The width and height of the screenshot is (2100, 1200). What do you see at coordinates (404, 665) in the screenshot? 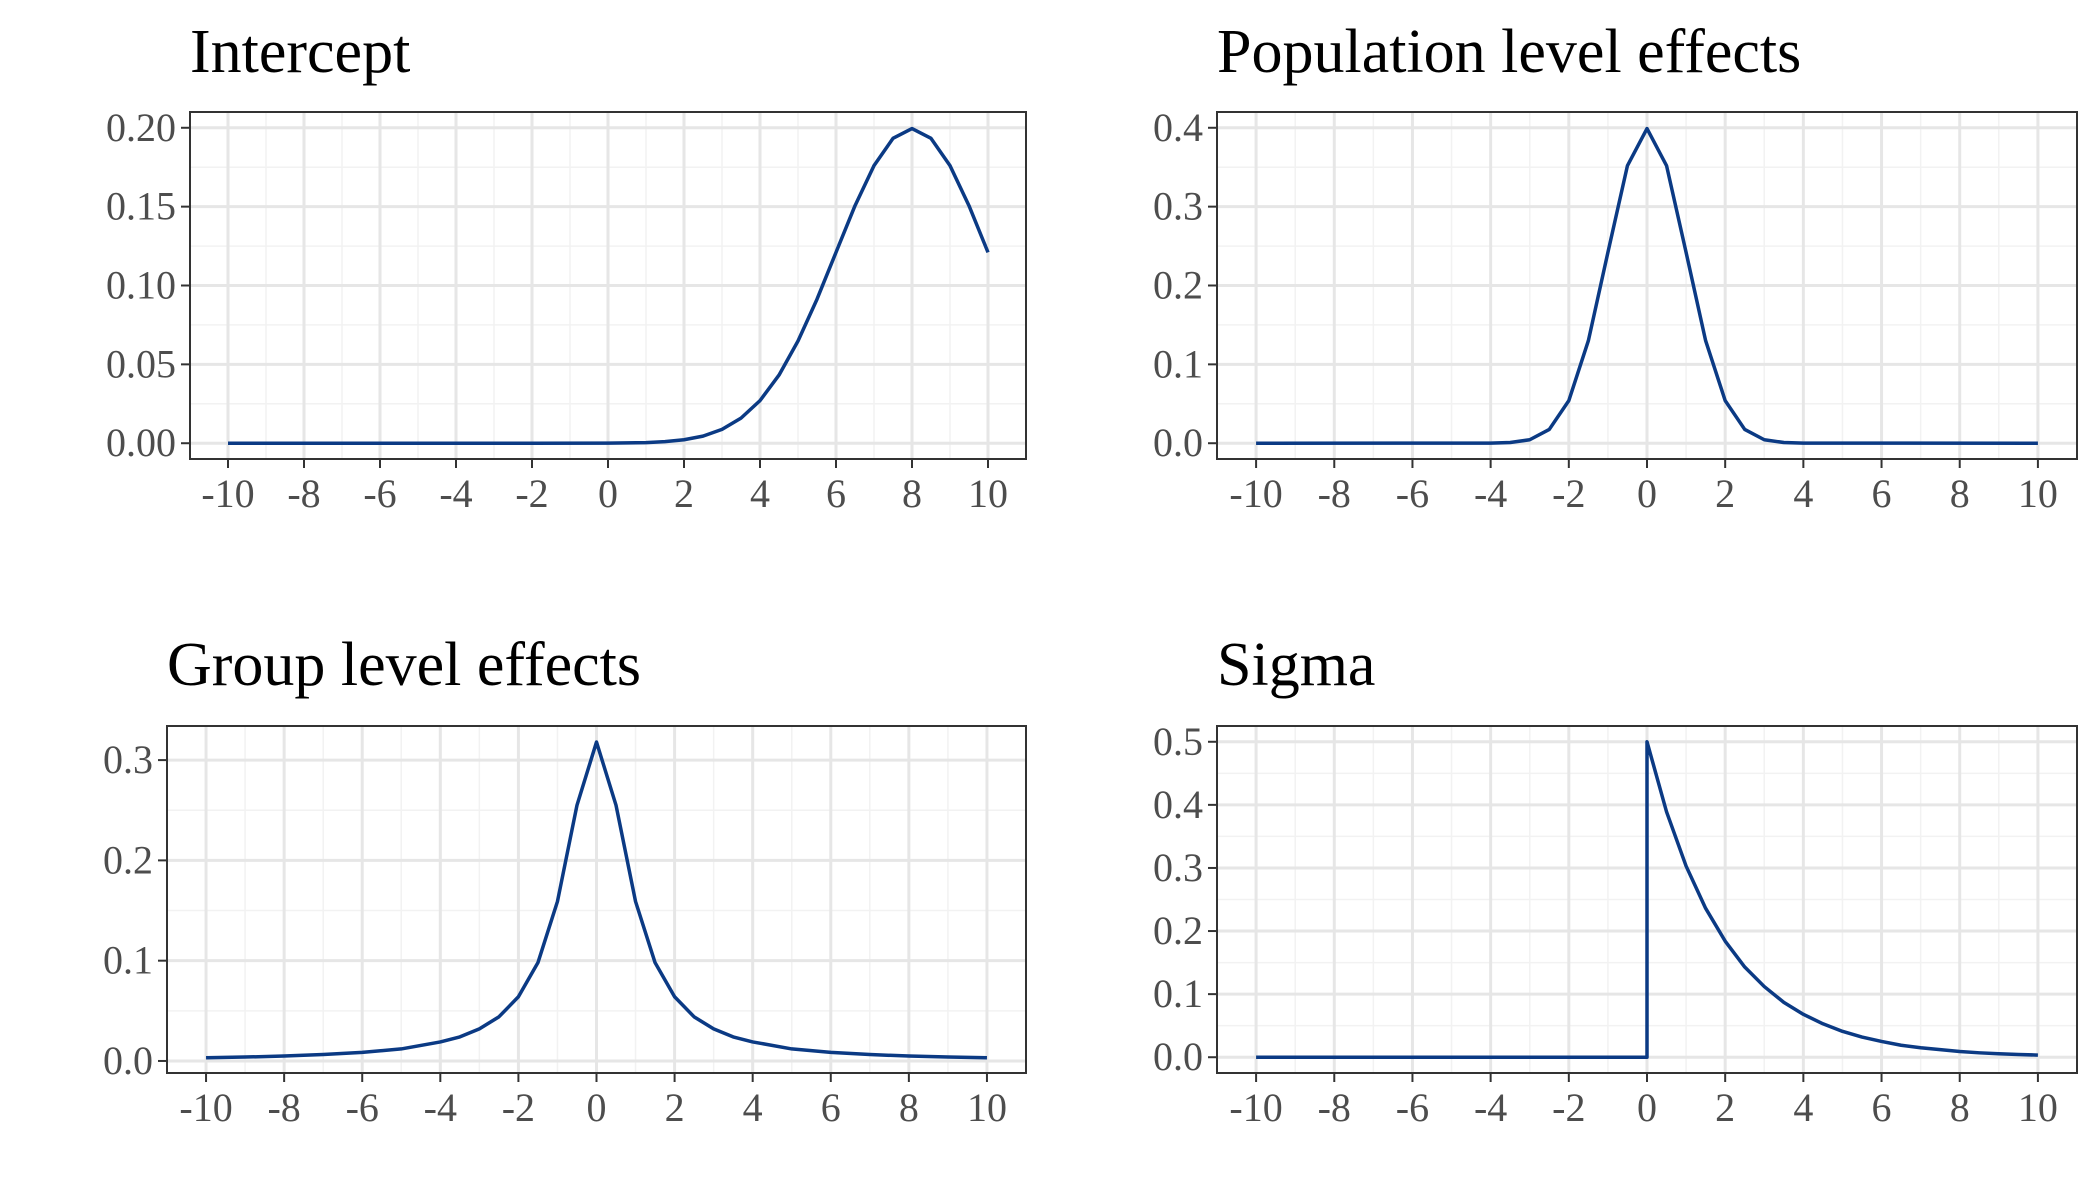
I see `chart-title: Group level effects` at bounding box center [404, 665].